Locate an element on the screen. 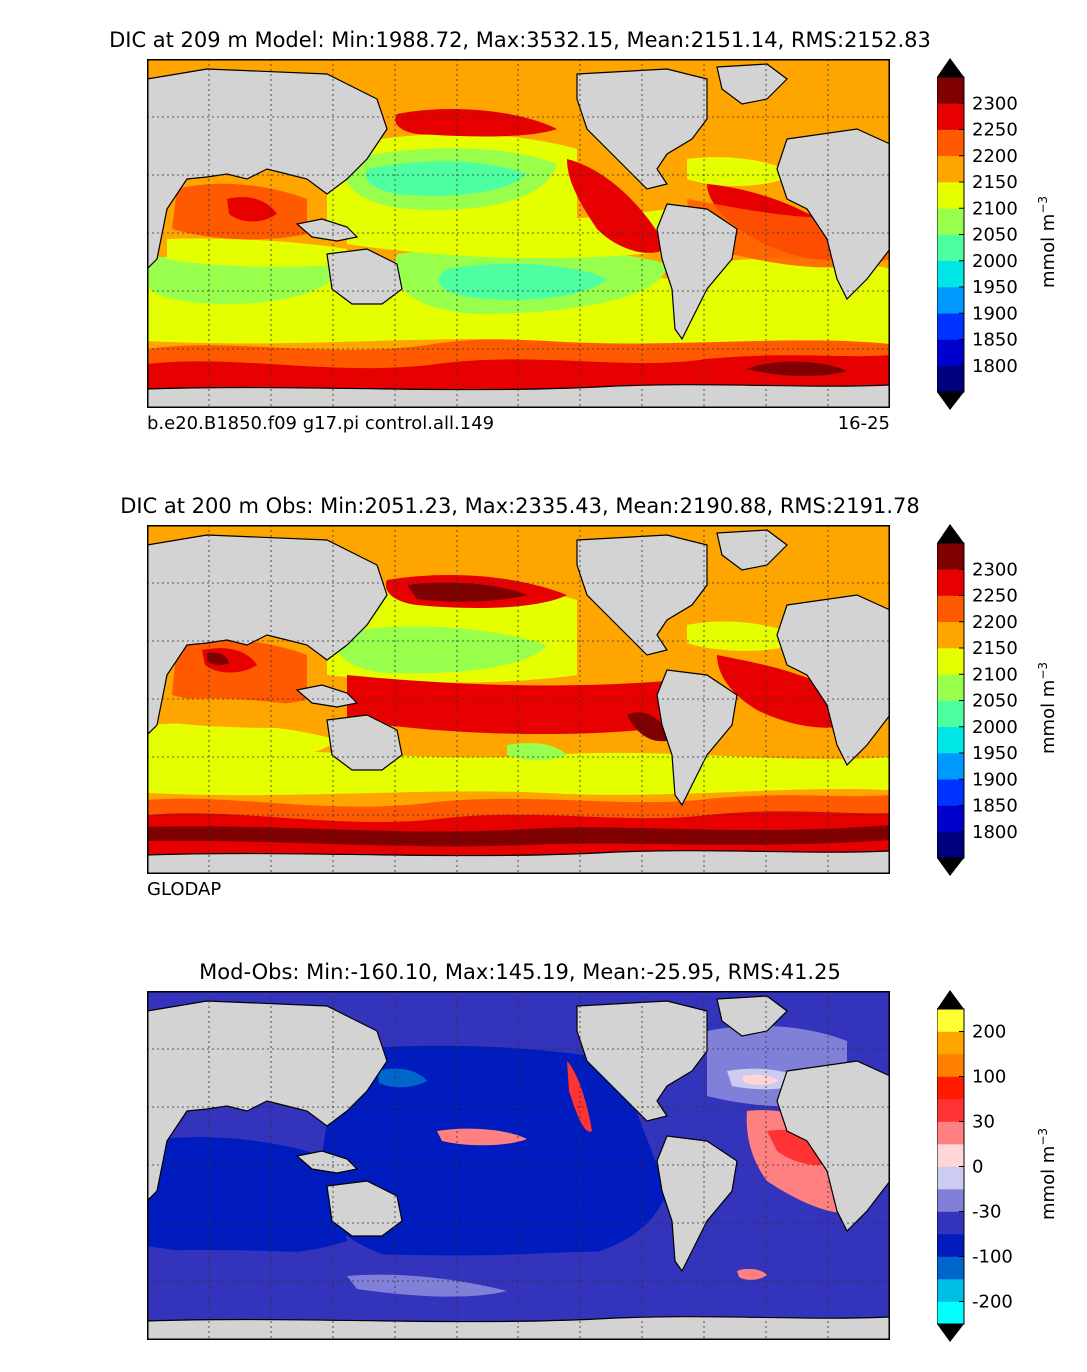  zone-southern-positive is located at coordinates (752, 1274).